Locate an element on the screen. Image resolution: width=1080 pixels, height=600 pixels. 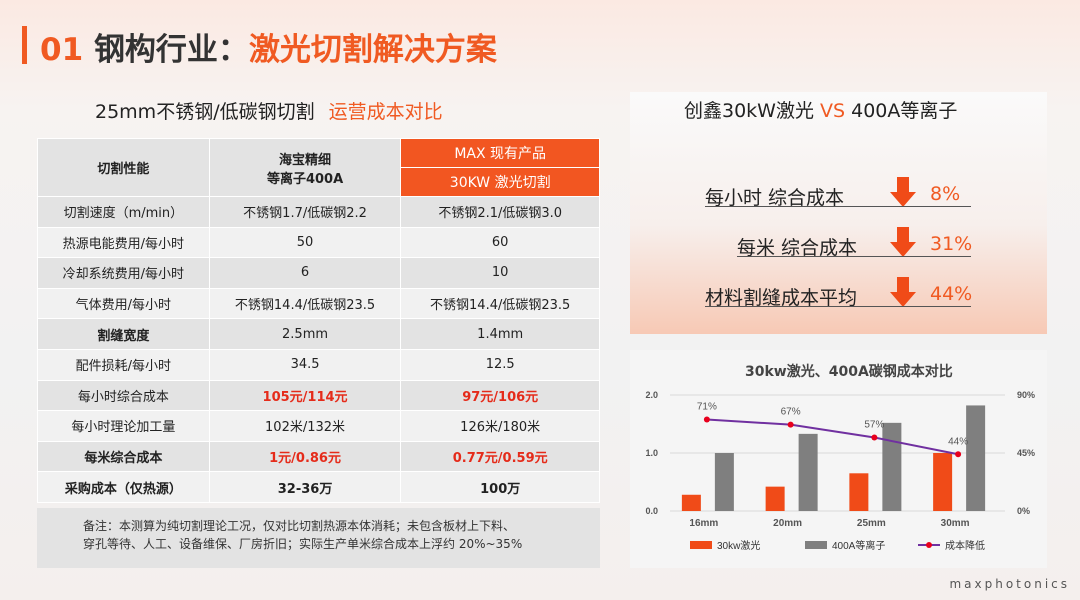
row-label: 热源电能费用/每小时 is located at coordinates (123, 242).